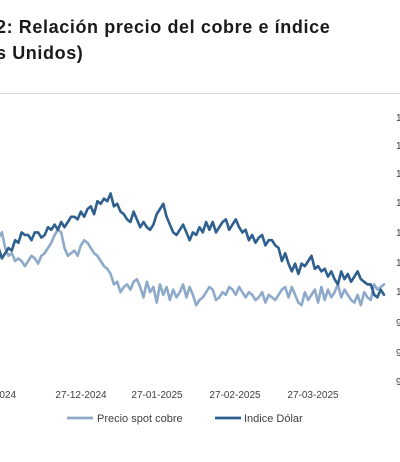 The width and height of the screenshot is (400, 462). I want to click on chart-title-line-2: s Unidos), so click(42, 53).